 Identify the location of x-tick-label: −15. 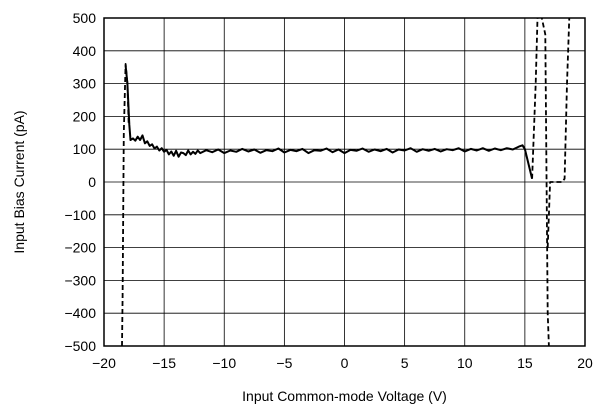
(164, 363).